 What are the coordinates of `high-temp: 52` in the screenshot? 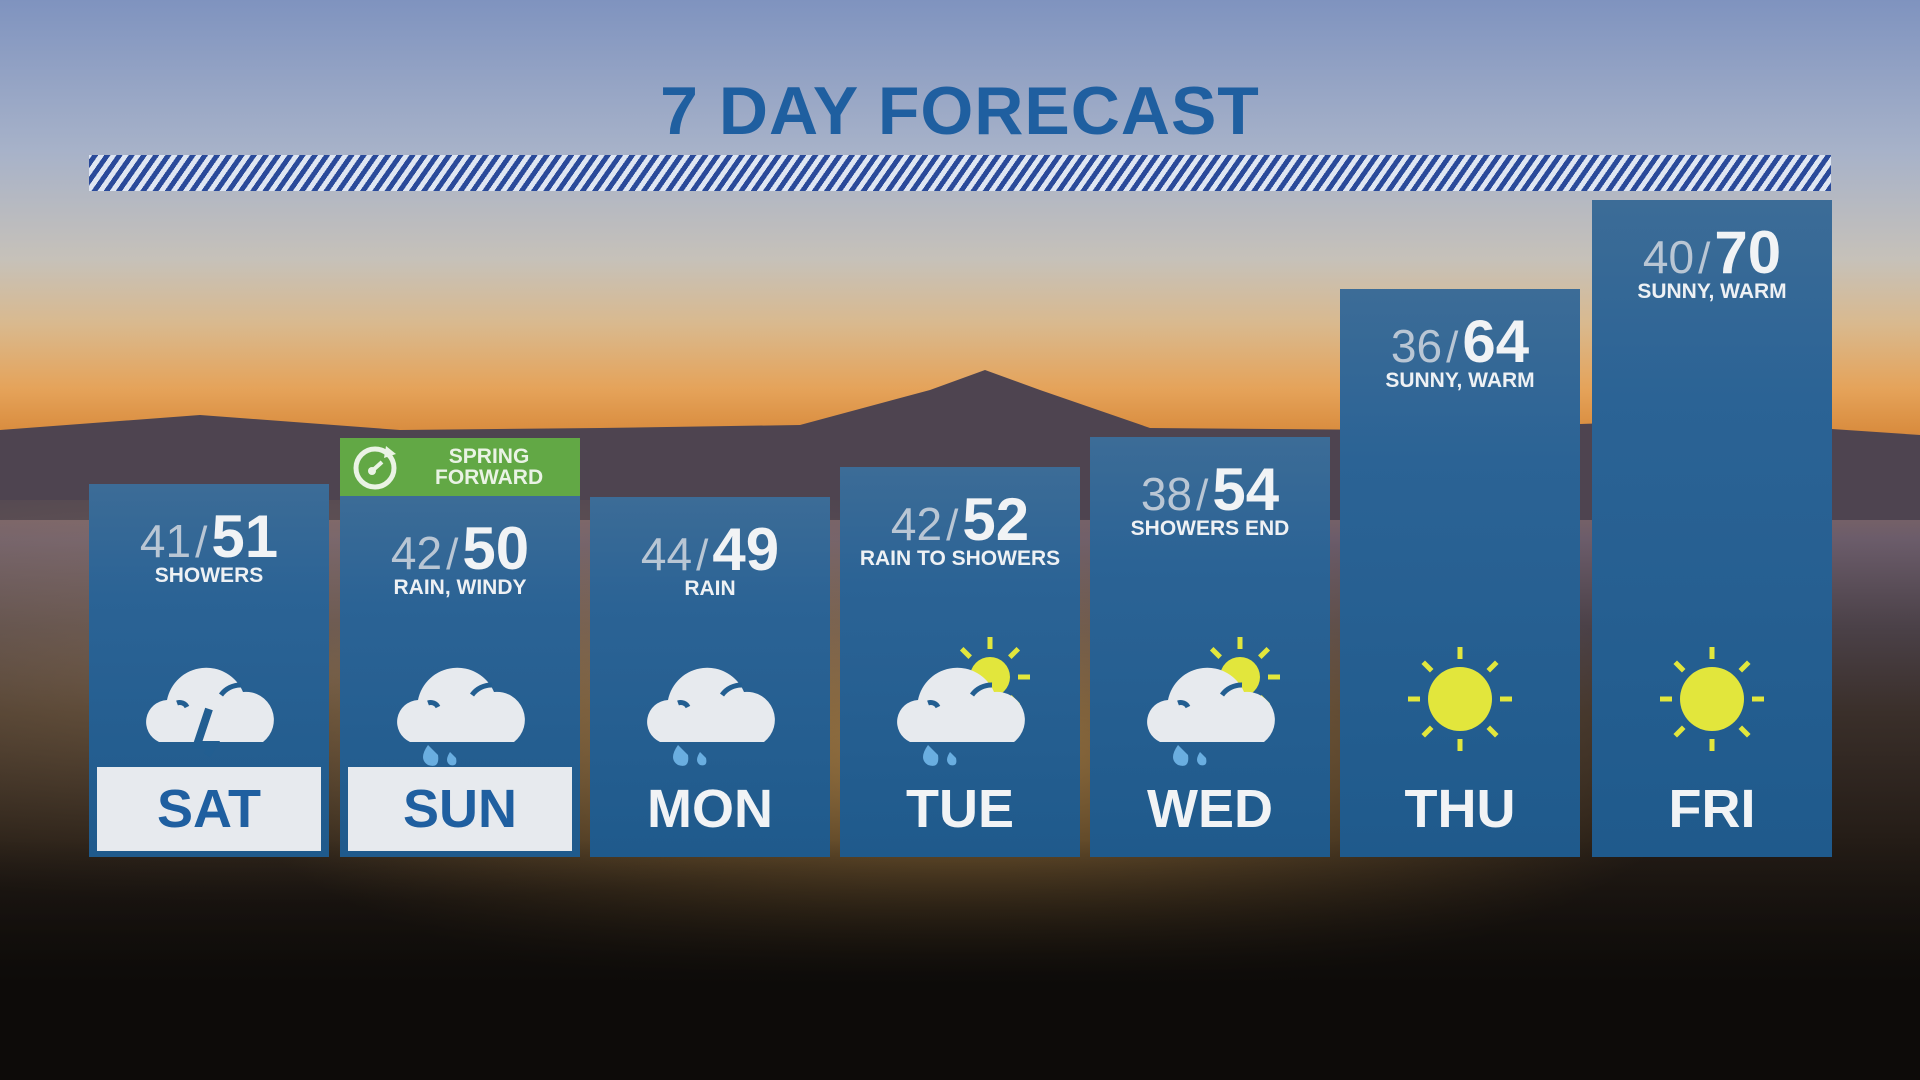 It's located at (996, 519).